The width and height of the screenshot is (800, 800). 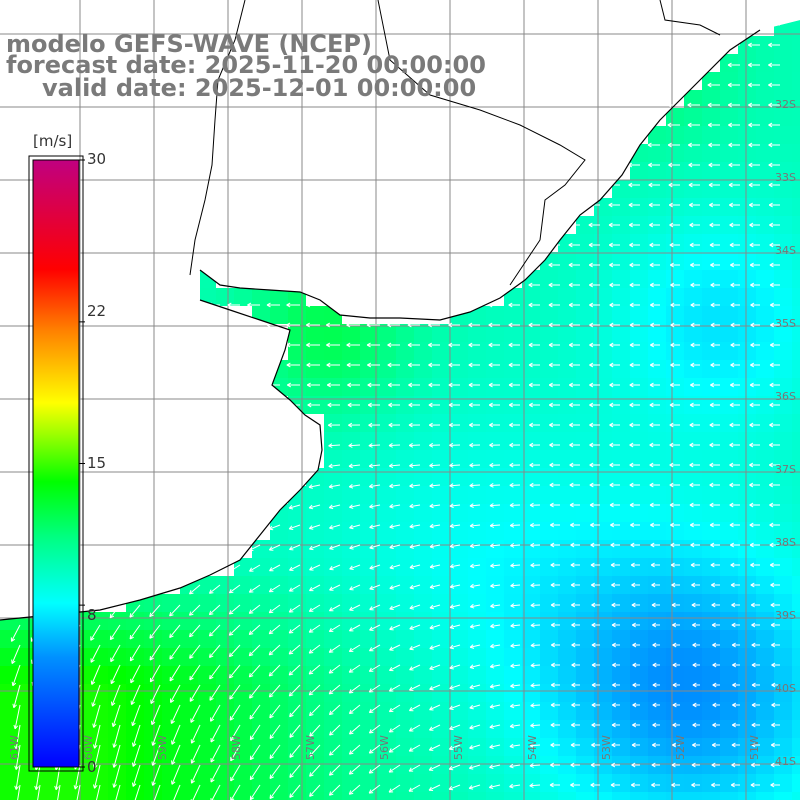 What do you see at coordinates (189, 44) in the screenshot?
I see `model-title: modelo GEFS-WAVE (NCEP)` at bounding box center [189, 44].